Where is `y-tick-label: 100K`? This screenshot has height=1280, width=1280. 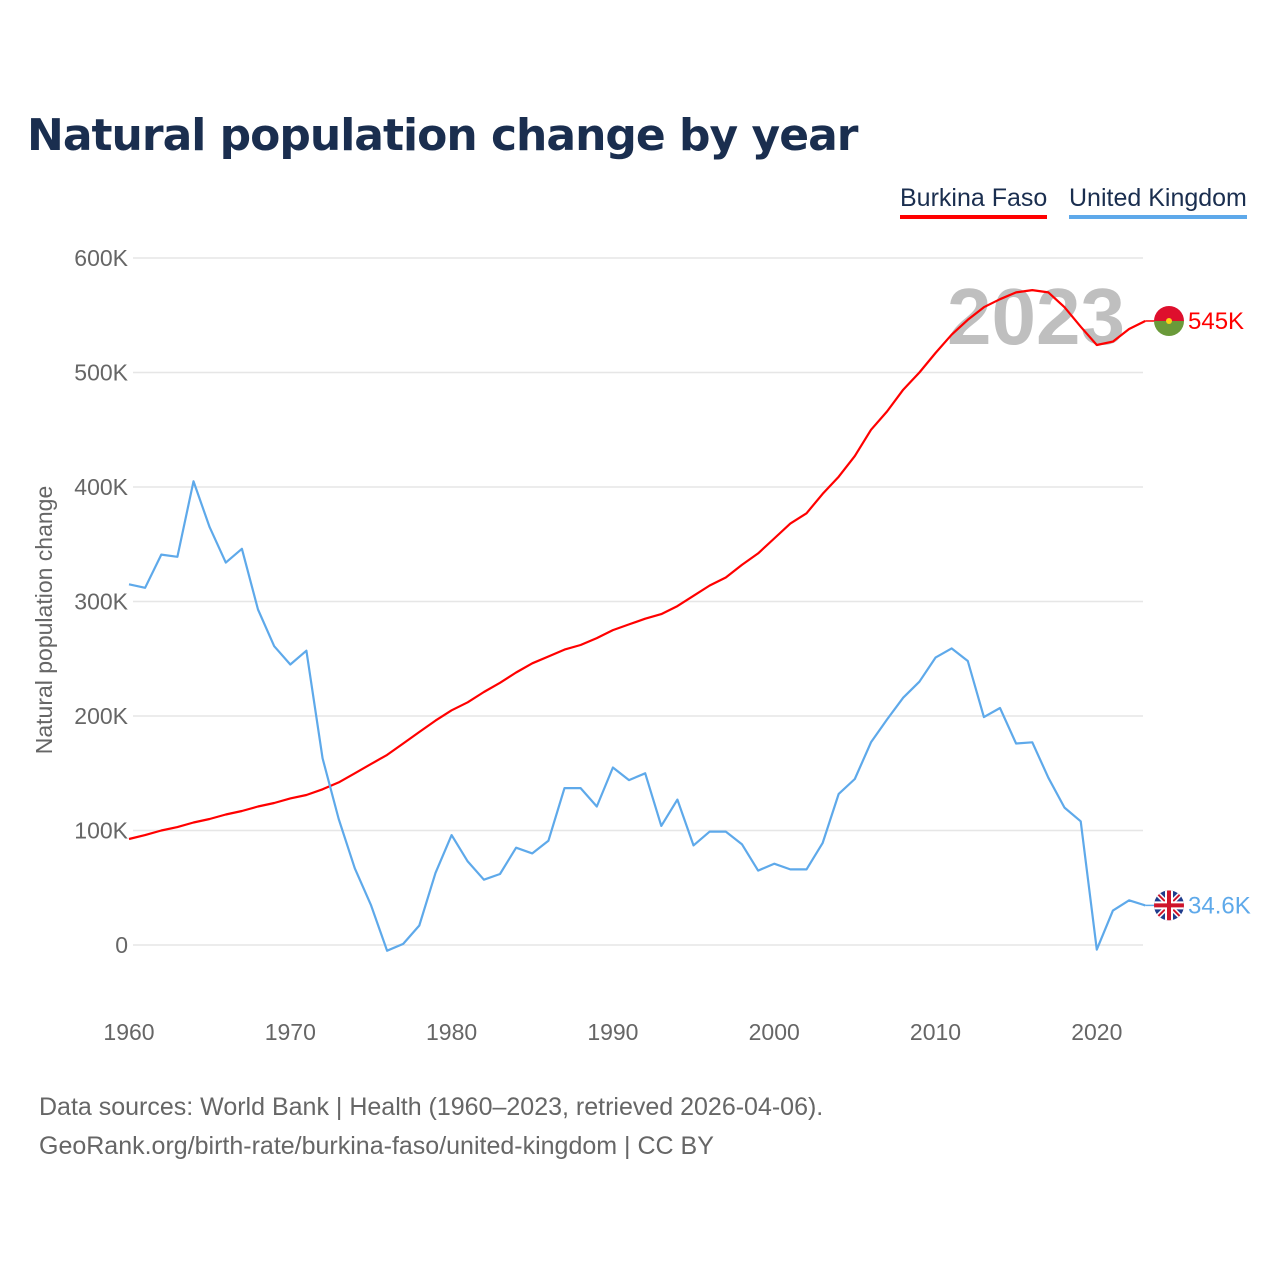
y-tick-label: 100K is located at coordinates (101, 831).